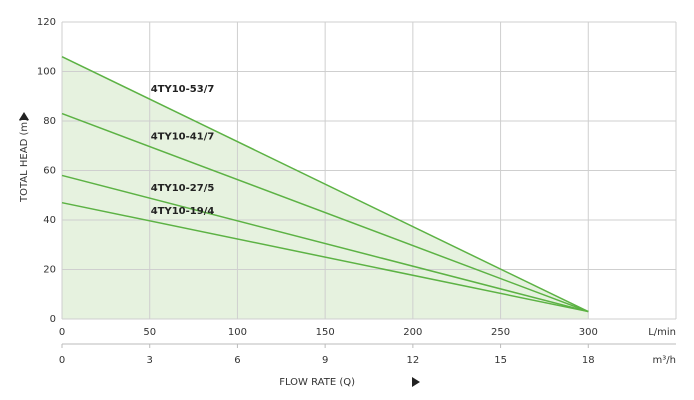 The height and width of the screenshot is (400, 694). I want to click on y-tick-label: 20, so click(49, 270).